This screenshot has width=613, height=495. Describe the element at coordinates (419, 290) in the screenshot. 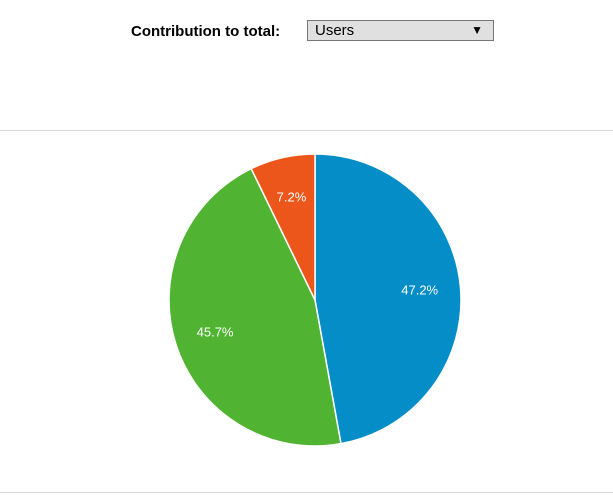

I see `pie-slice-label-0: 47.2%` at that location.